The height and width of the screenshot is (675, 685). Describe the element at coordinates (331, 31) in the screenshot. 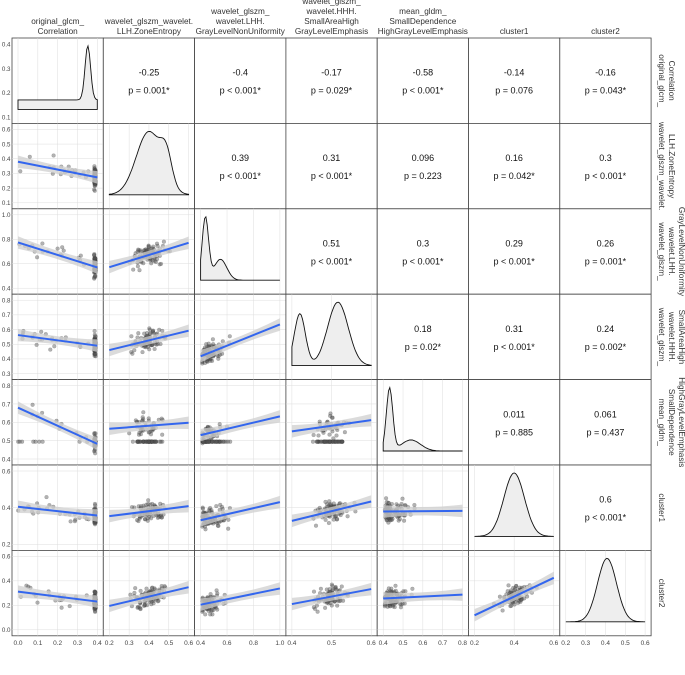

I see `column-header-3: GrayLevelEmphasis` at that location.